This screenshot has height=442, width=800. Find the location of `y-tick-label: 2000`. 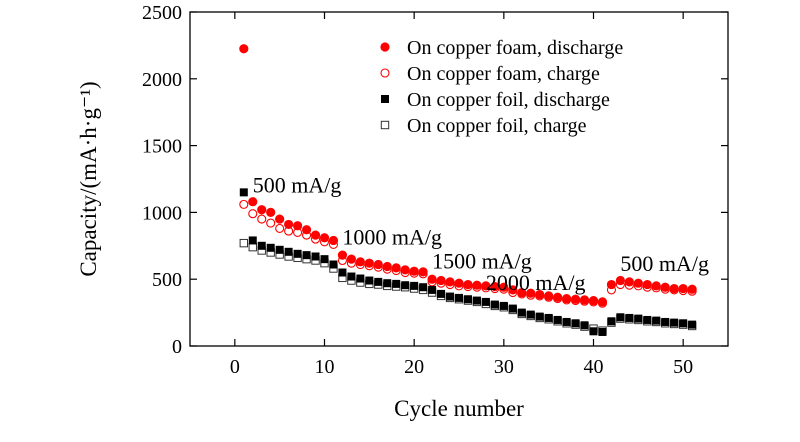

y-tick-label: 2000 is located at coordinates (162, 80).